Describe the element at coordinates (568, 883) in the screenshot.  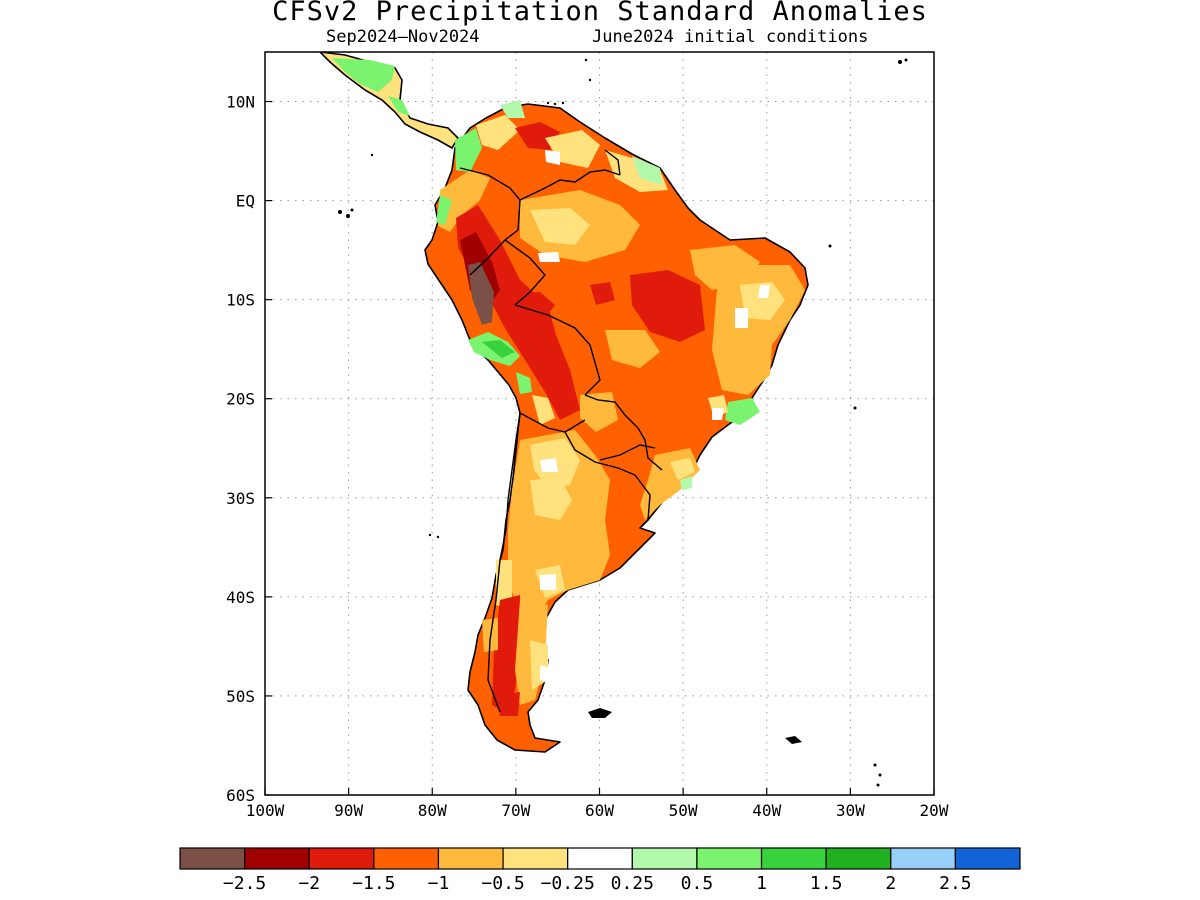
I see `legend-label: −0.25` at that location.